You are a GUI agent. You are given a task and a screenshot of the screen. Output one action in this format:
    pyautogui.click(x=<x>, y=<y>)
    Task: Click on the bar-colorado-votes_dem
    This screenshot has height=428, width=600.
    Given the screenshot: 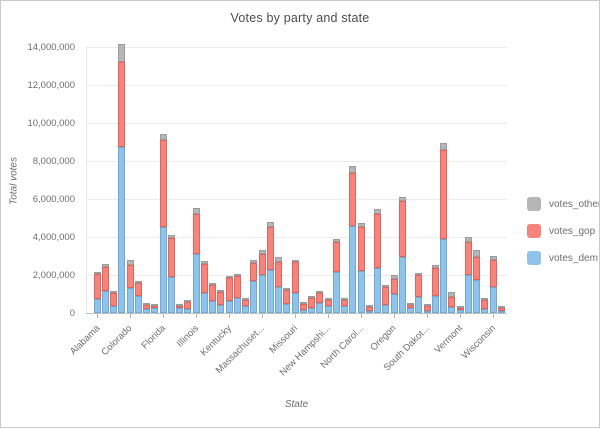 What is the action you would take?
    pyautogui.click(x=130, y=300)
    